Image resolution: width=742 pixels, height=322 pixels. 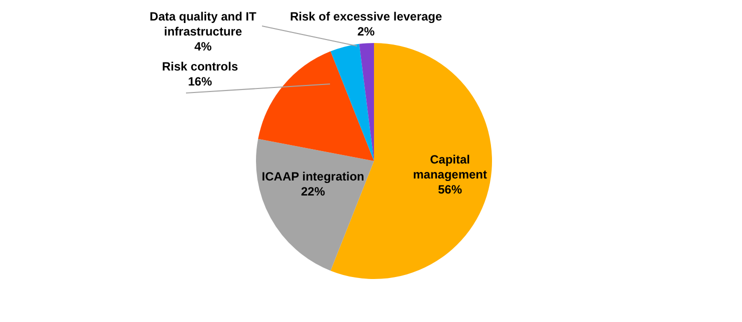 I want to click on data-label: 4%, so click(x=203, y=46).